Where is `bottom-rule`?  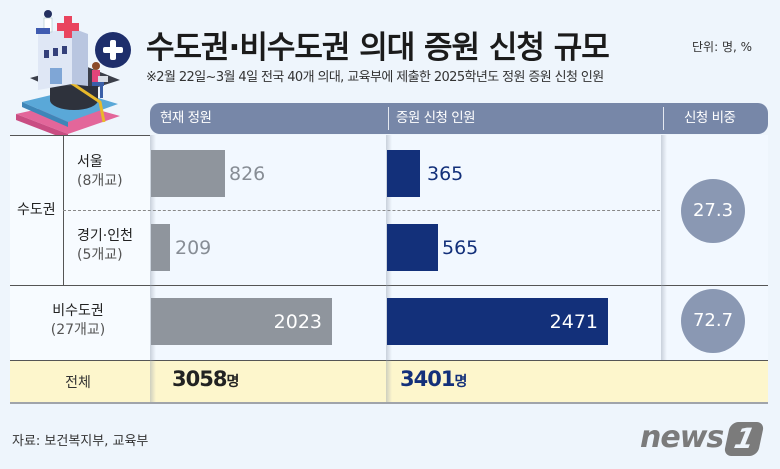
bottom-rule is located at coordinates (389, 403).